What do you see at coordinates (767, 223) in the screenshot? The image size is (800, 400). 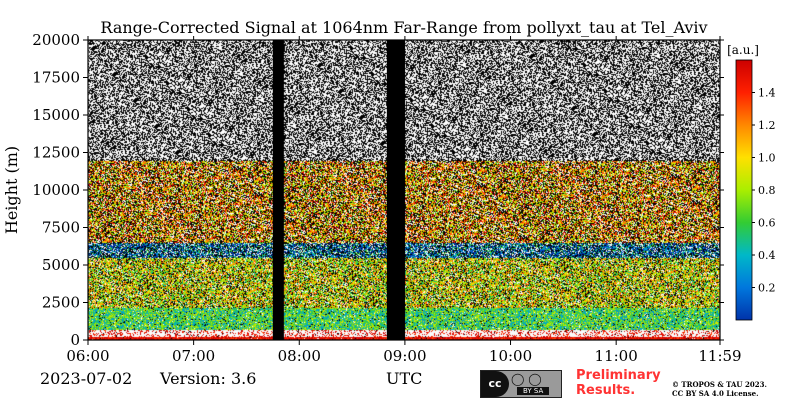 I see `colorbar-tick-label-2: 0.6` at bounding box center [767, 223].